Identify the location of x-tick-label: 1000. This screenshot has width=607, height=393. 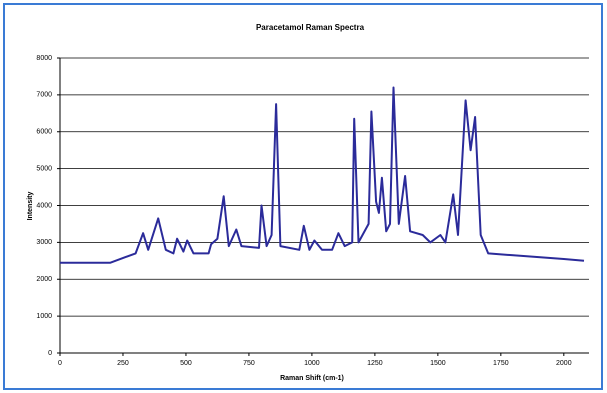
(312, 363).